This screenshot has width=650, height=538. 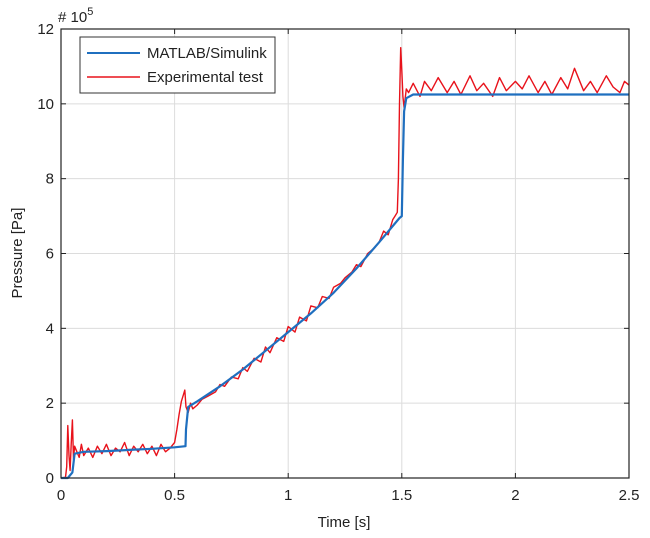 What do you see at coordinates (50, 179) in the screenshot?
I see `y-tick-label: 8` at bounding box center [50, 179].